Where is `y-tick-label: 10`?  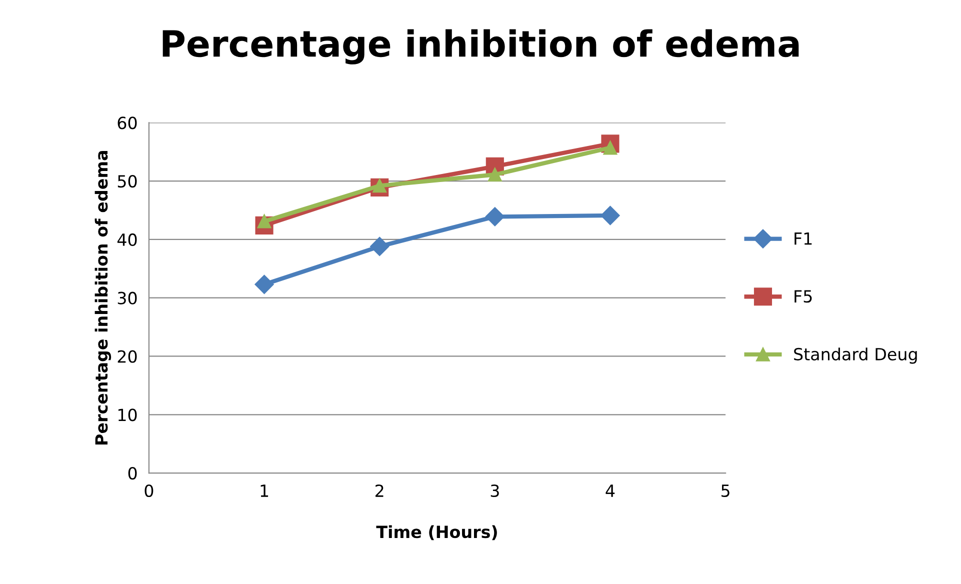
y-tick-label: 10 is located at coordinates (127, 415).